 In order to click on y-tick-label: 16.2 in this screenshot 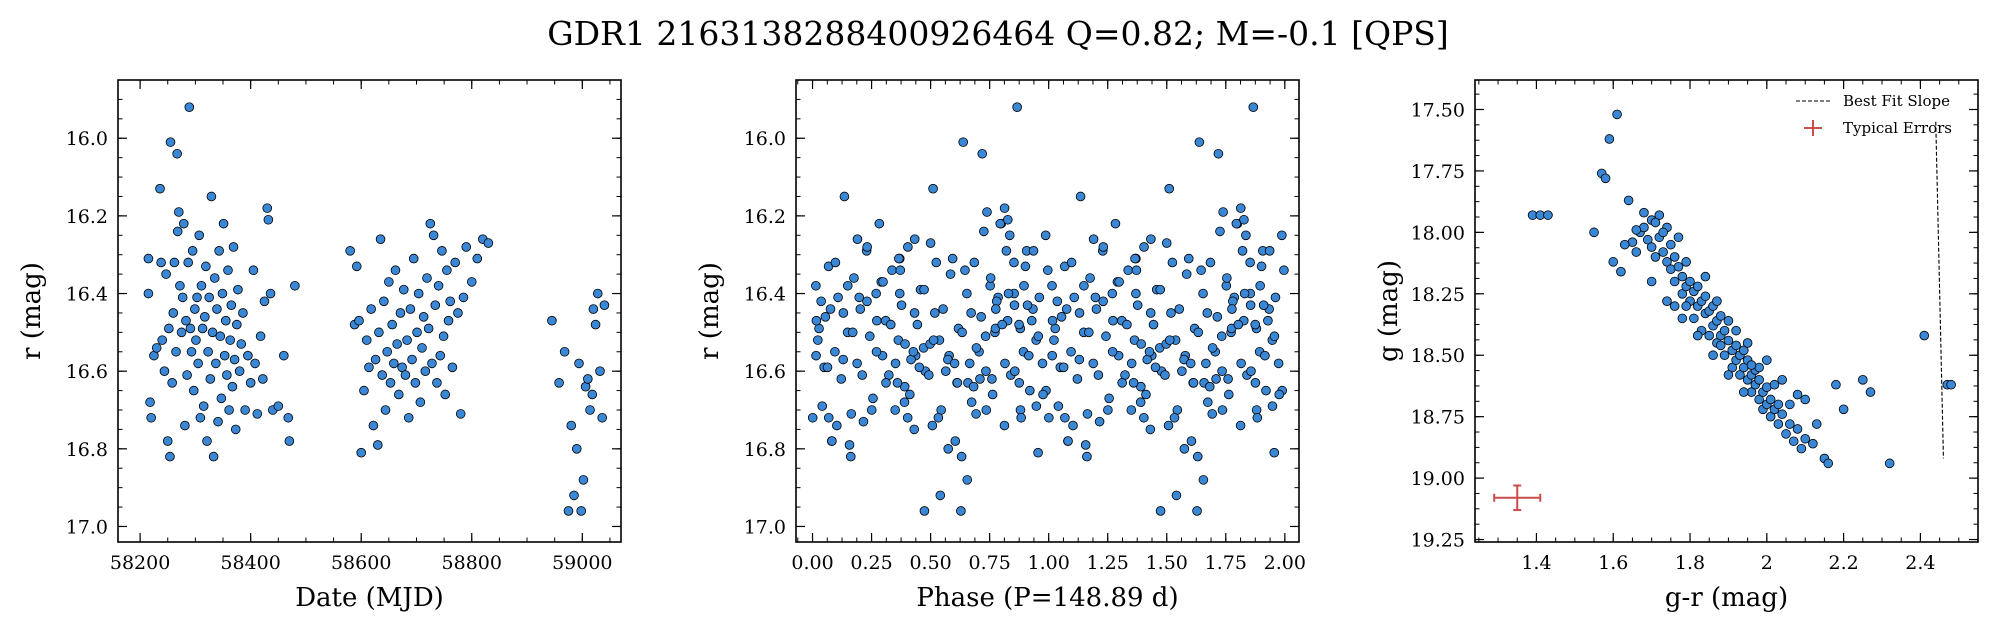, I will do `click(87, 217)`.